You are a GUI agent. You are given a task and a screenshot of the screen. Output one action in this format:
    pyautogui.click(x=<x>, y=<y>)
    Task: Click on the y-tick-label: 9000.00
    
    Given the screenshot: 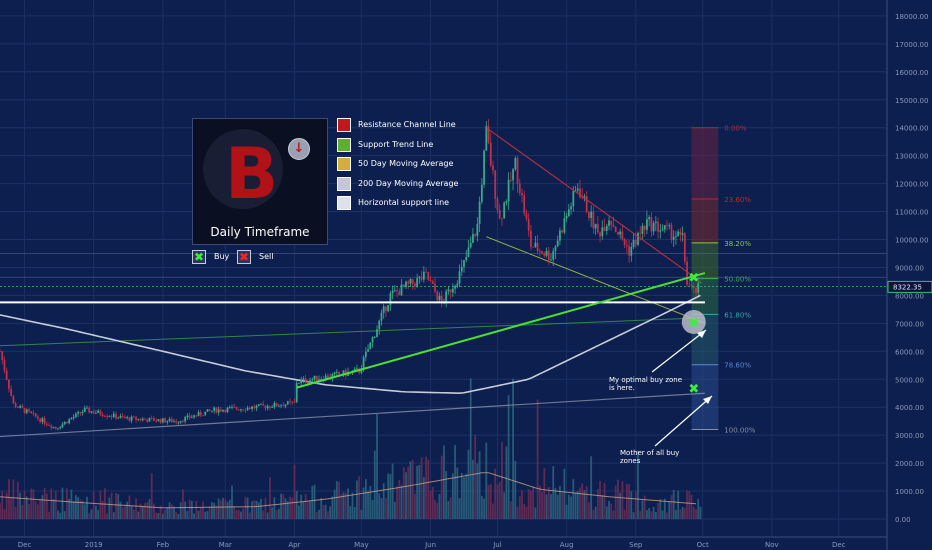 What is the action you would take?
    pyautogui.click(x=909, y=268)
    